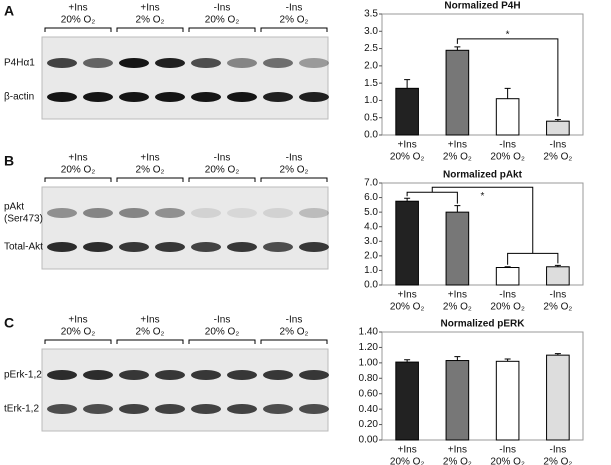 This screenshot has width=611, height=465. What do you see at coordinates (371, 212) in the screenshot?
I see `y-tick-label: 5.0` at bounding box center [371, 212].